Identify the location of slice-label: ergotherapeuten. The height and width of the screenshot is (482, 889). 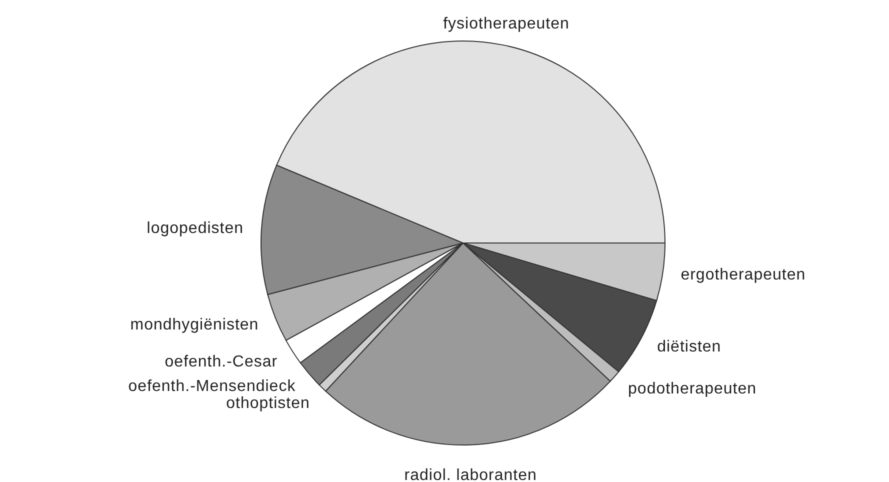
(743, 275).